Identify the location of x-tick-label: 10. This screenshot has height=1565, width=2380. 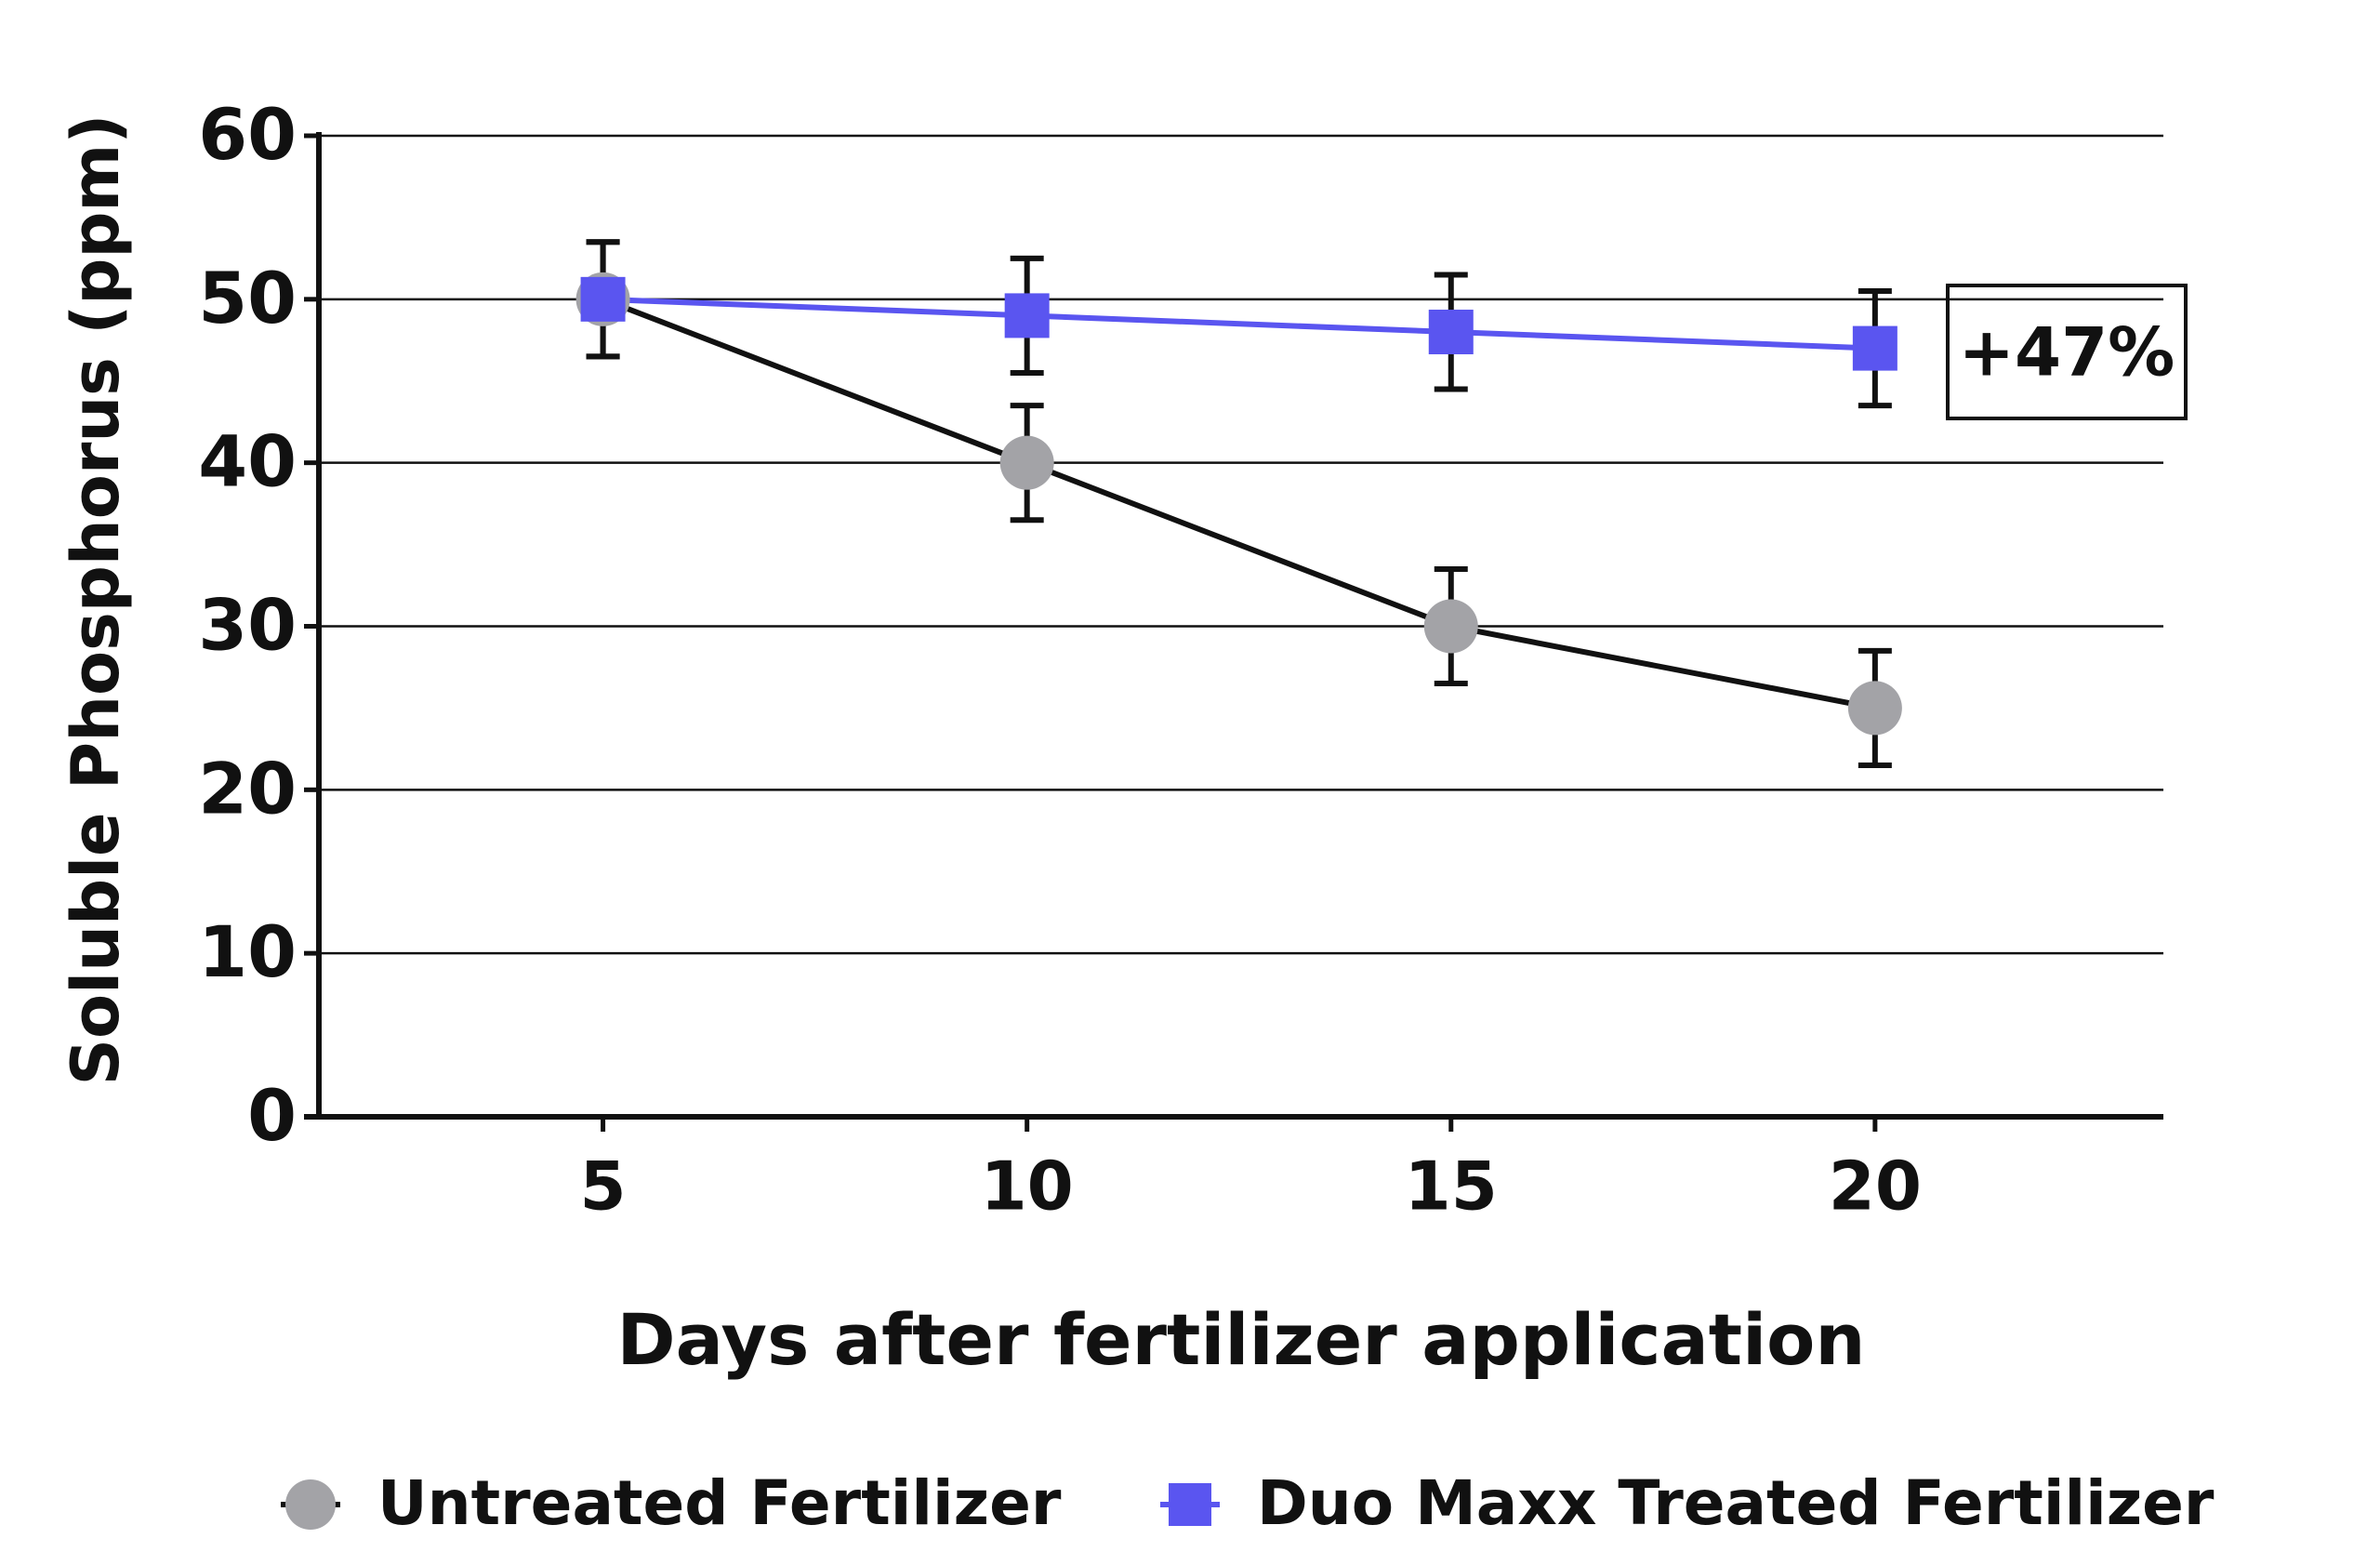
(1027, 1186).